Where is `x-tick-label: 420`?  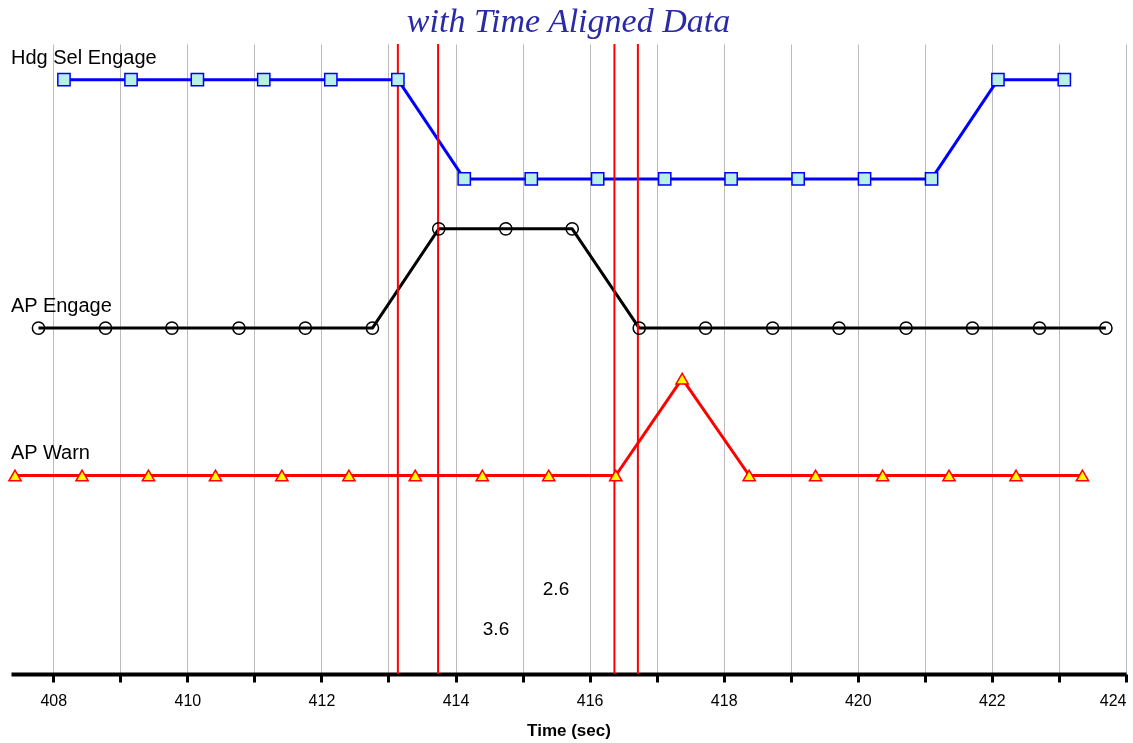
x-tick-label: 420 is located at coordinates (858, 700).